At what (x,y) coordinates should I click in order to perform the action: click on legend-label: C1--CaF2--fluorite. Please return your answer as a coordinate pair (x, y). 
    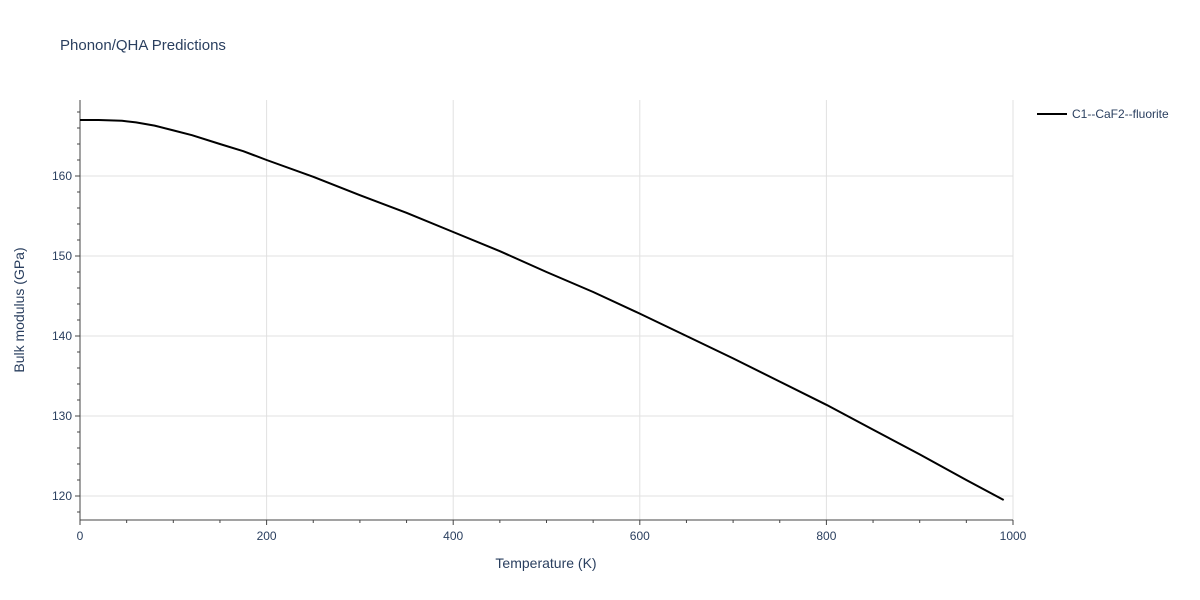
    Looking at the image, I should click on (1120, 114).